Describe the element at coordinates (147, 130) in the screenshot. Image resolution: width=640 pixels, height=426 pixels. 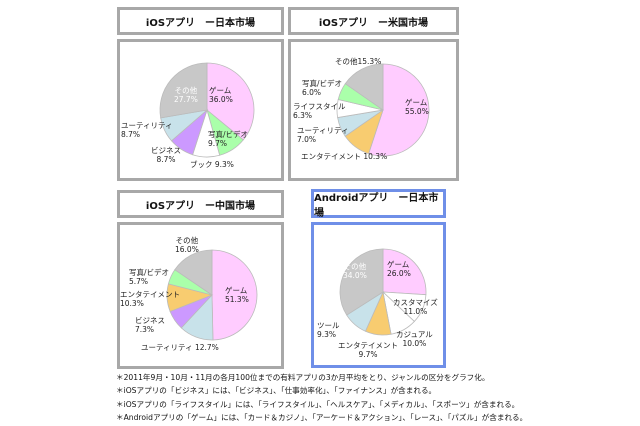
I see `slice-label: ユーティリティ 8.7%` at that location.